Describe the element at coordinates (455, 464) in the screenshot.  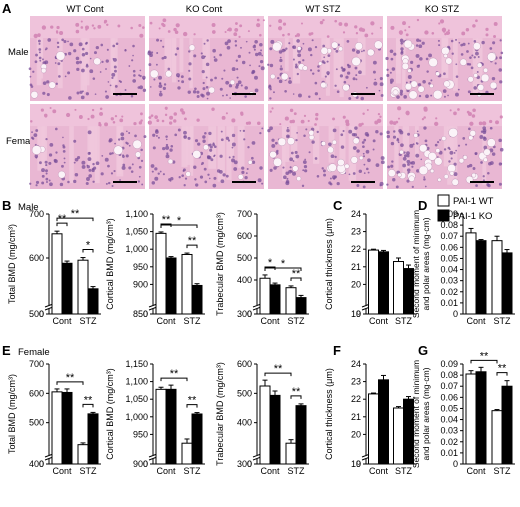
I see `y-tick-label: 0` at that location.